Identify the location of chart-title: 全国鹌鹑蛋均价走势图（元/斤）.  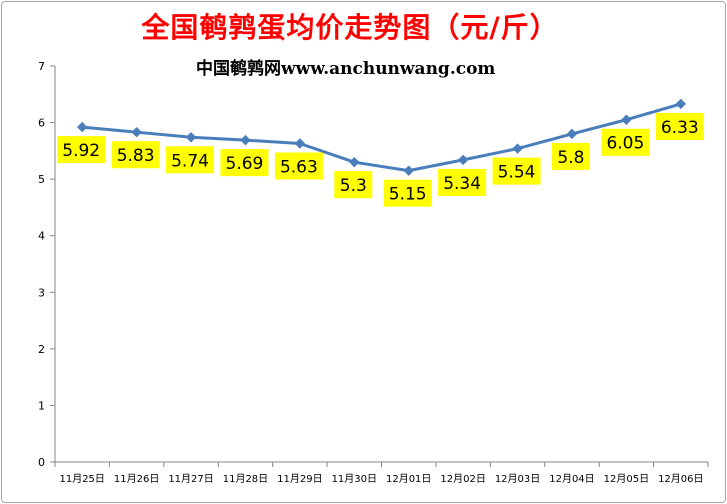
(350, 27).